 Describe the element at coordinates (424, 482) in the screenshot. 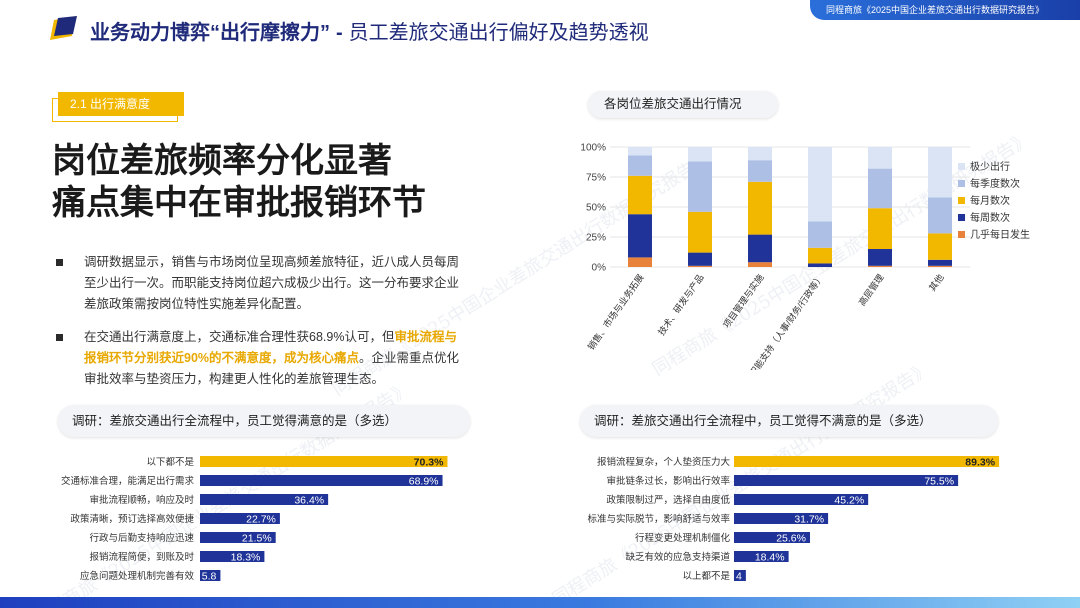

I see `bar-value-label: 68.9%` at that location.